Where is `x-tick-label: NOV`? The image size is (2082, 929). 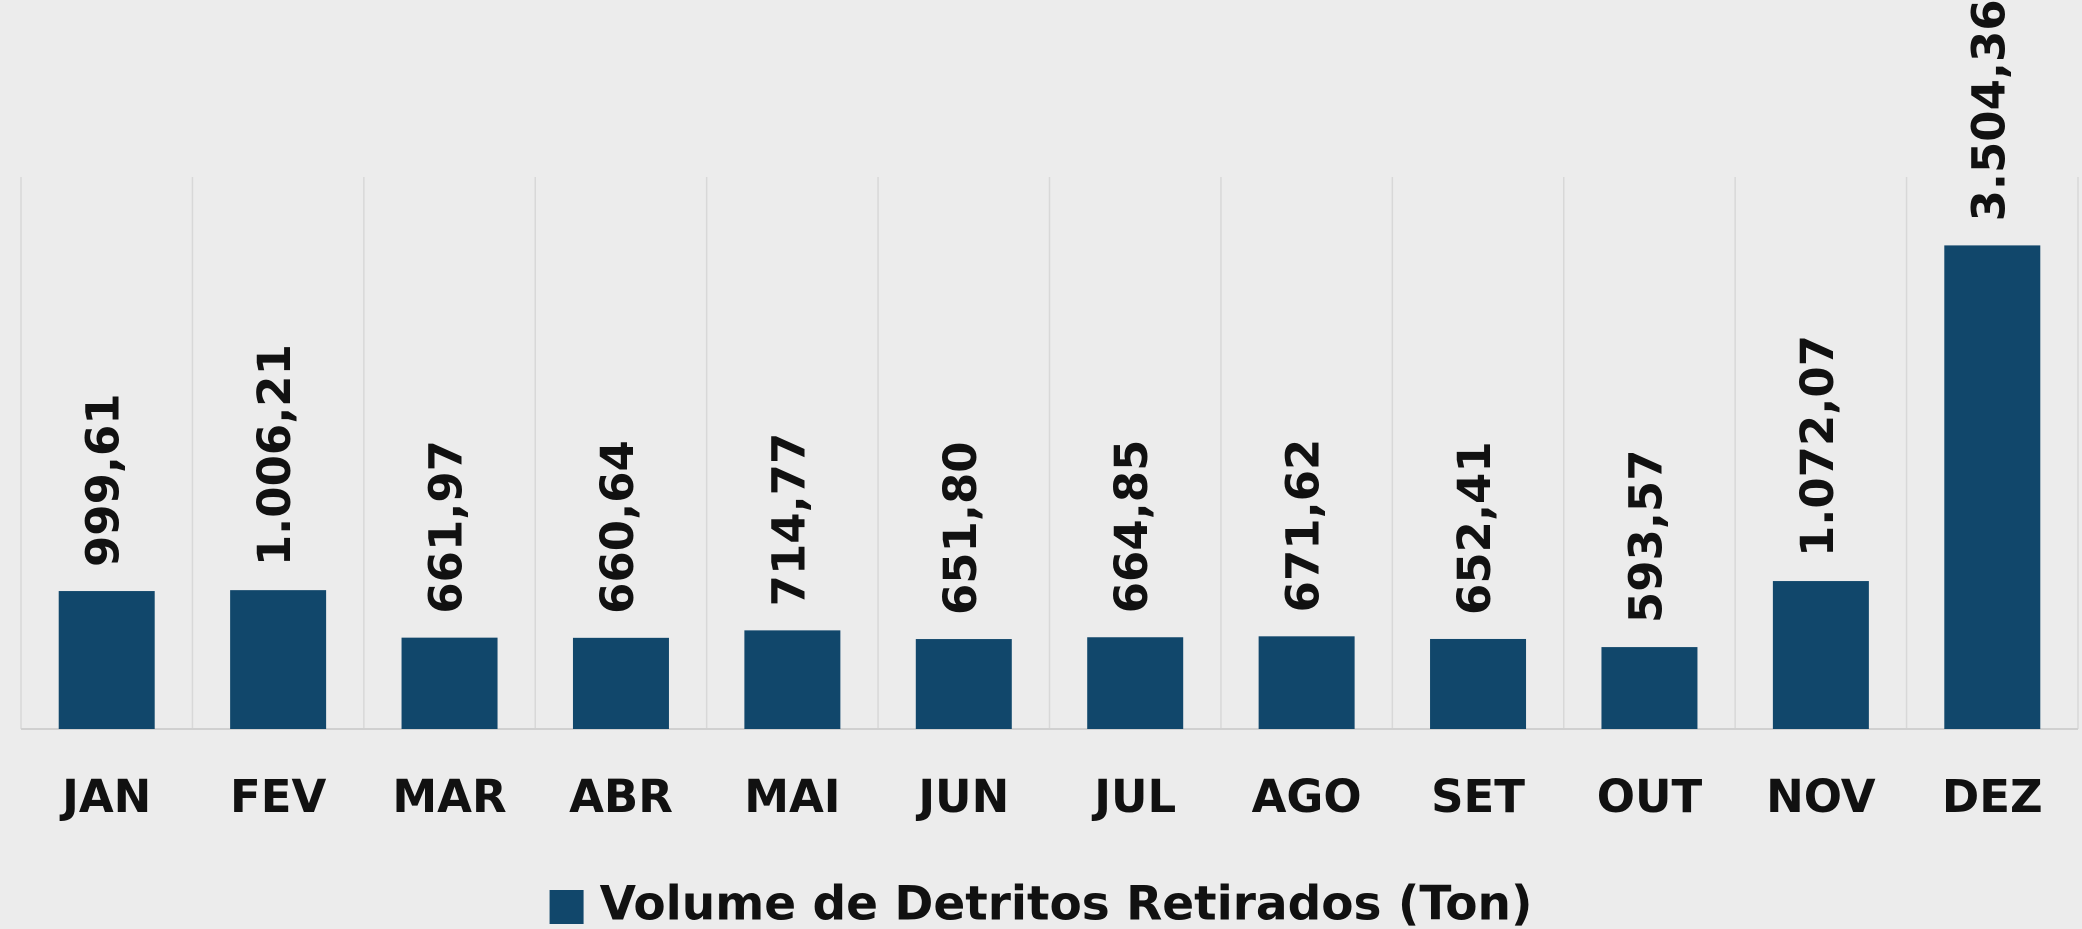 x-tick-label: NOV is located at coordinates (1821, 796).